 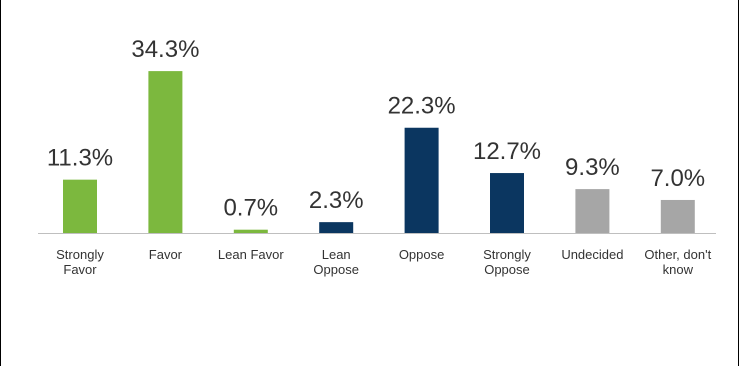 I want to click on data-label: 2.3%, so click(x=336, y=200).